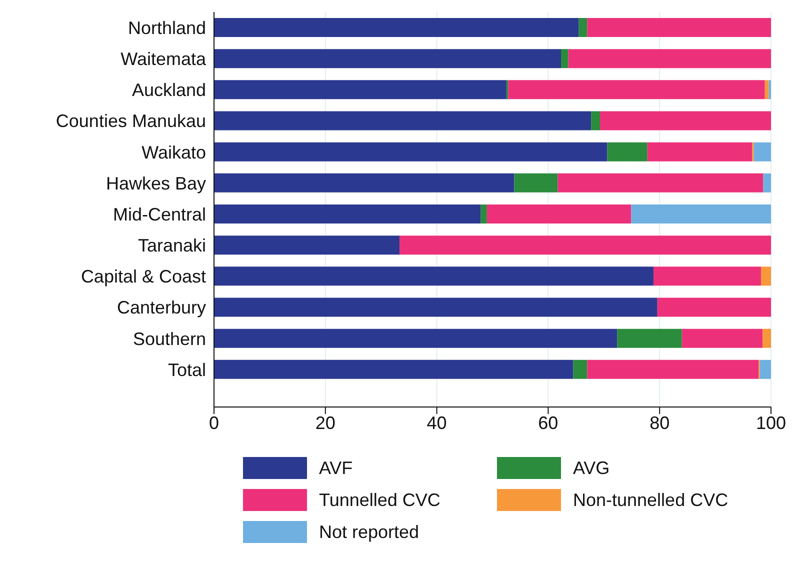 This screenshot has height=562, width=792. I want to click on y-tick-label: Total, so click(187, 370).